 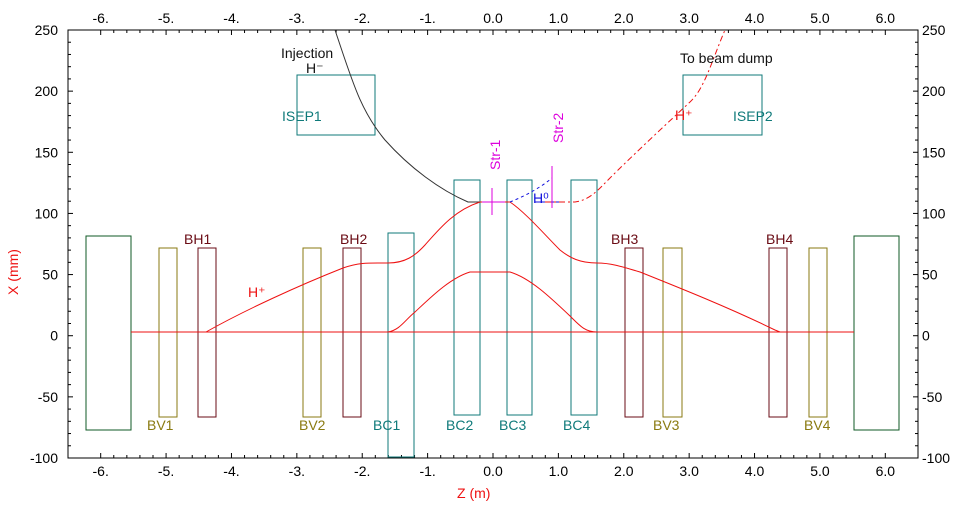 What do you see at coordinates (231, 471) in the screenshot?
I see `x-tick-label-bottom: -4.` at bounding box center [231, 471].